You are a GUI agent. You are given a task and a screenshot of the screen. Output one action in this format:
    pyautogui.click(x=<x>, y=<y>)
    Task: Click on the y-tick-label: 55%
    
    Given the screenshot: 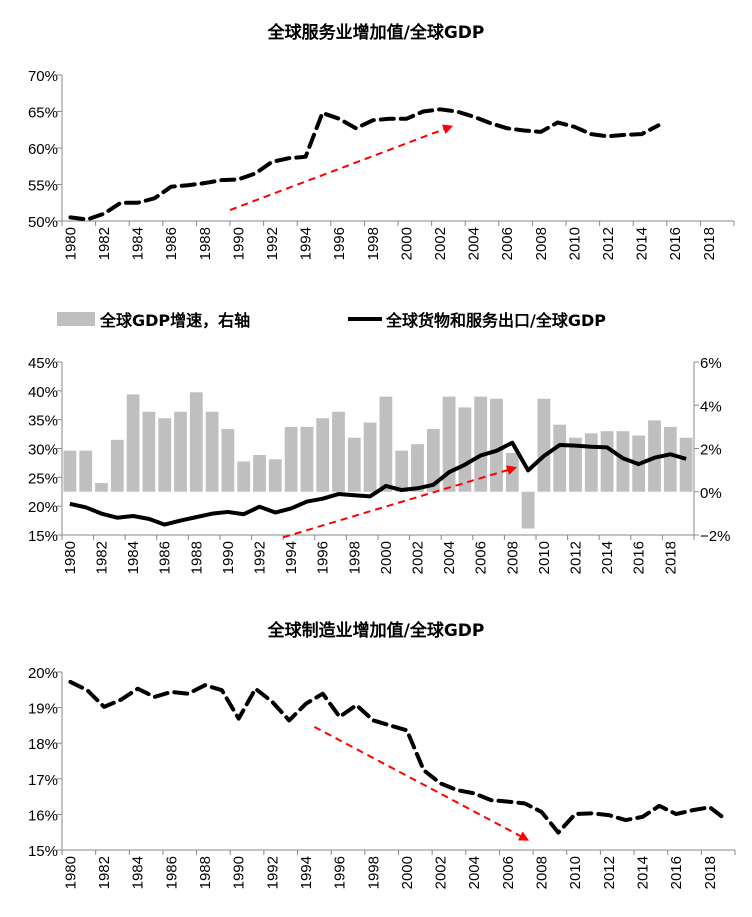 What is the action you would take?
    pyautogui.click(x=43, y=186)
    